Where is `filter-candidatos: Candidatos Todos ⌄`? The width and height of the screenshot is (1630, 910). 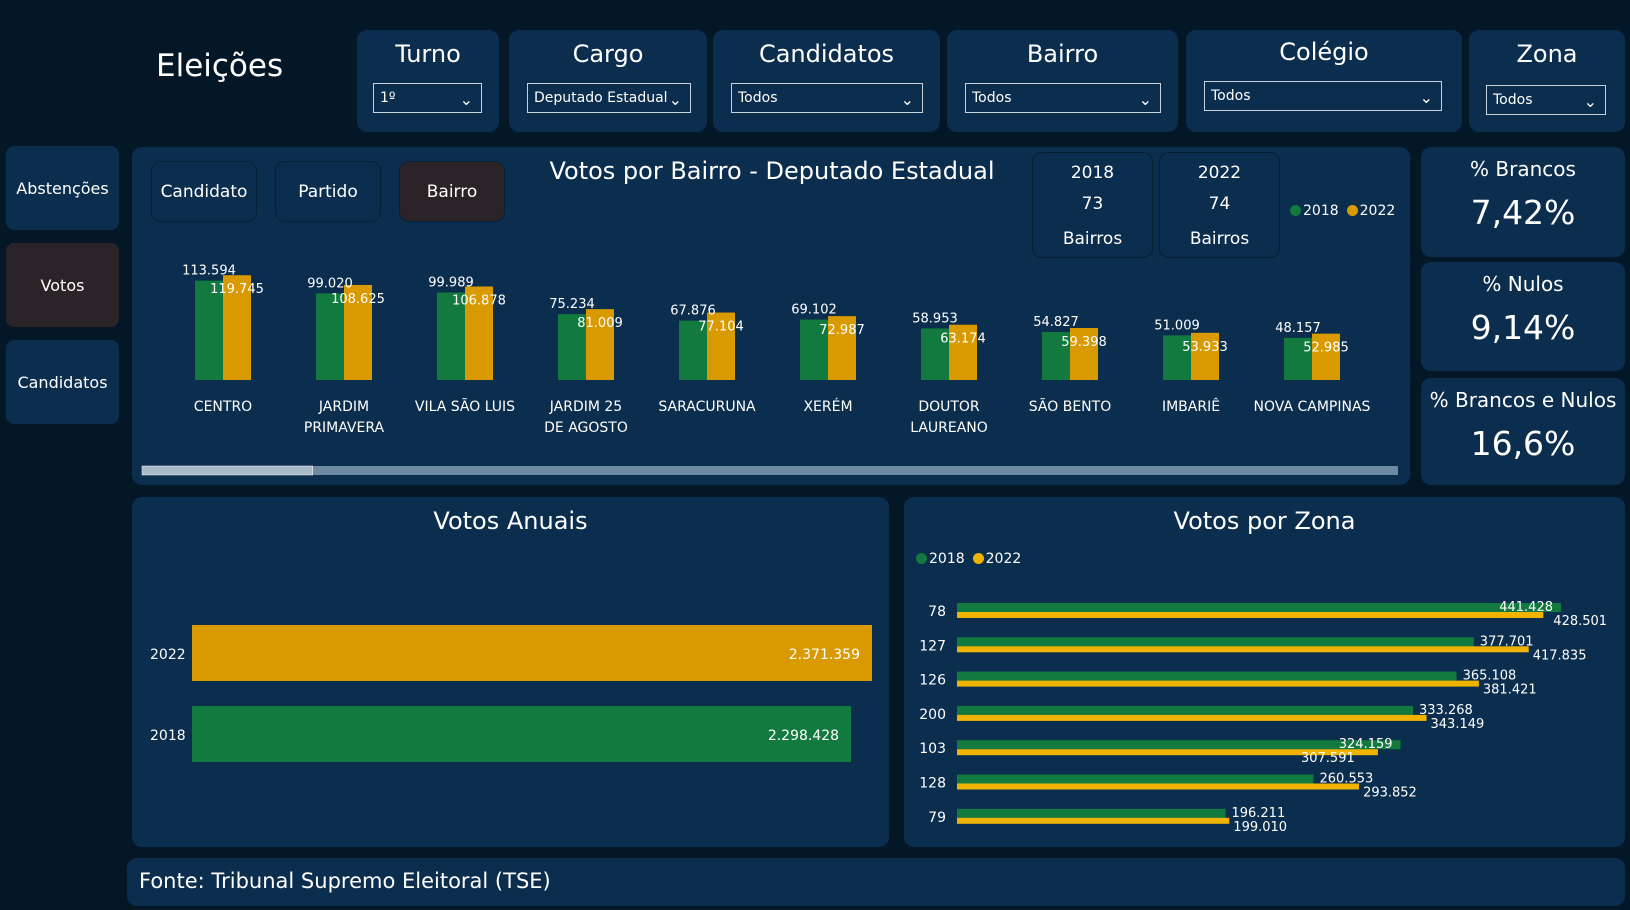 filter-candidatos: Candidatos Todos ⌄ is located at coordinates (826, 81).